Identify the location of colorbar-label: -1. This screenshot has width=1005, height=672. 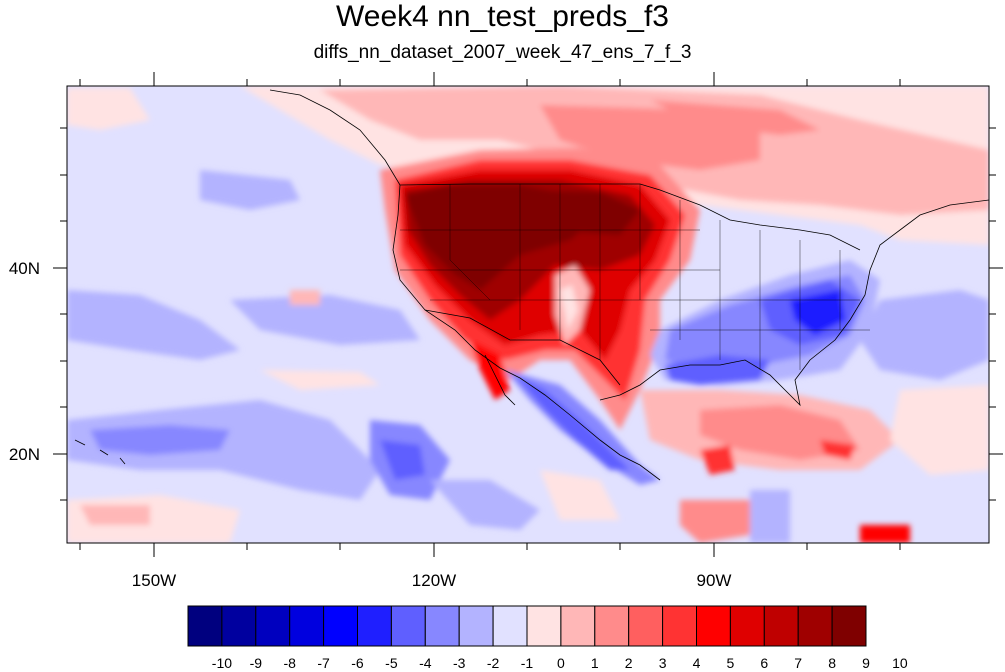
(527, 663).